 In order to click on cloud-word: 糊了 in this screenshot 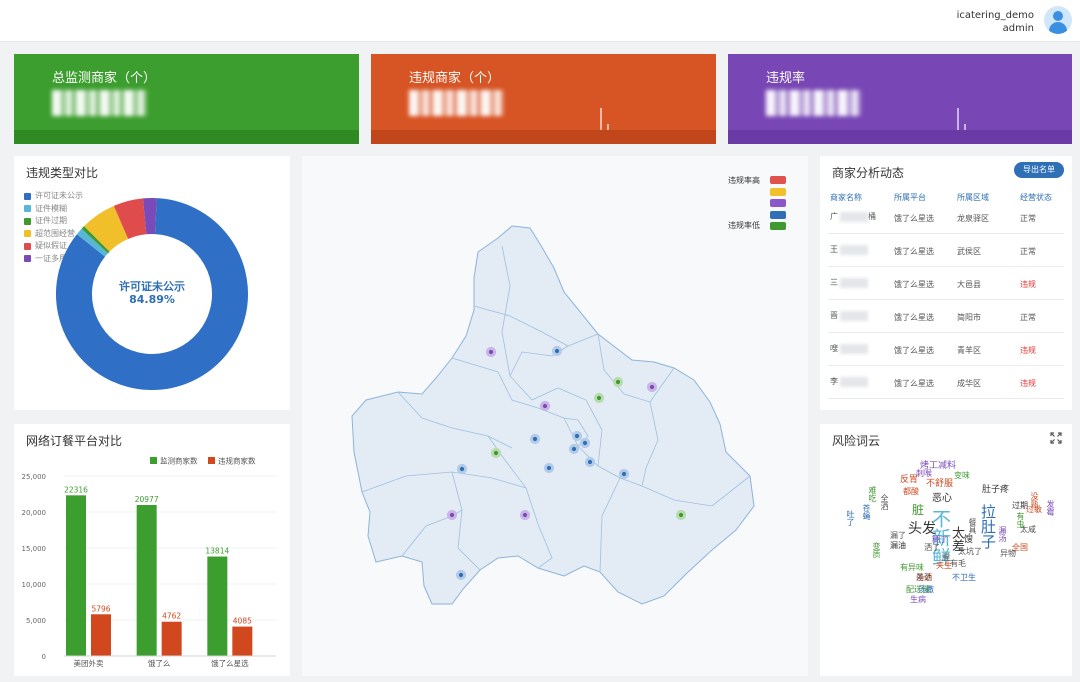, I will do `click(940, 539)`.